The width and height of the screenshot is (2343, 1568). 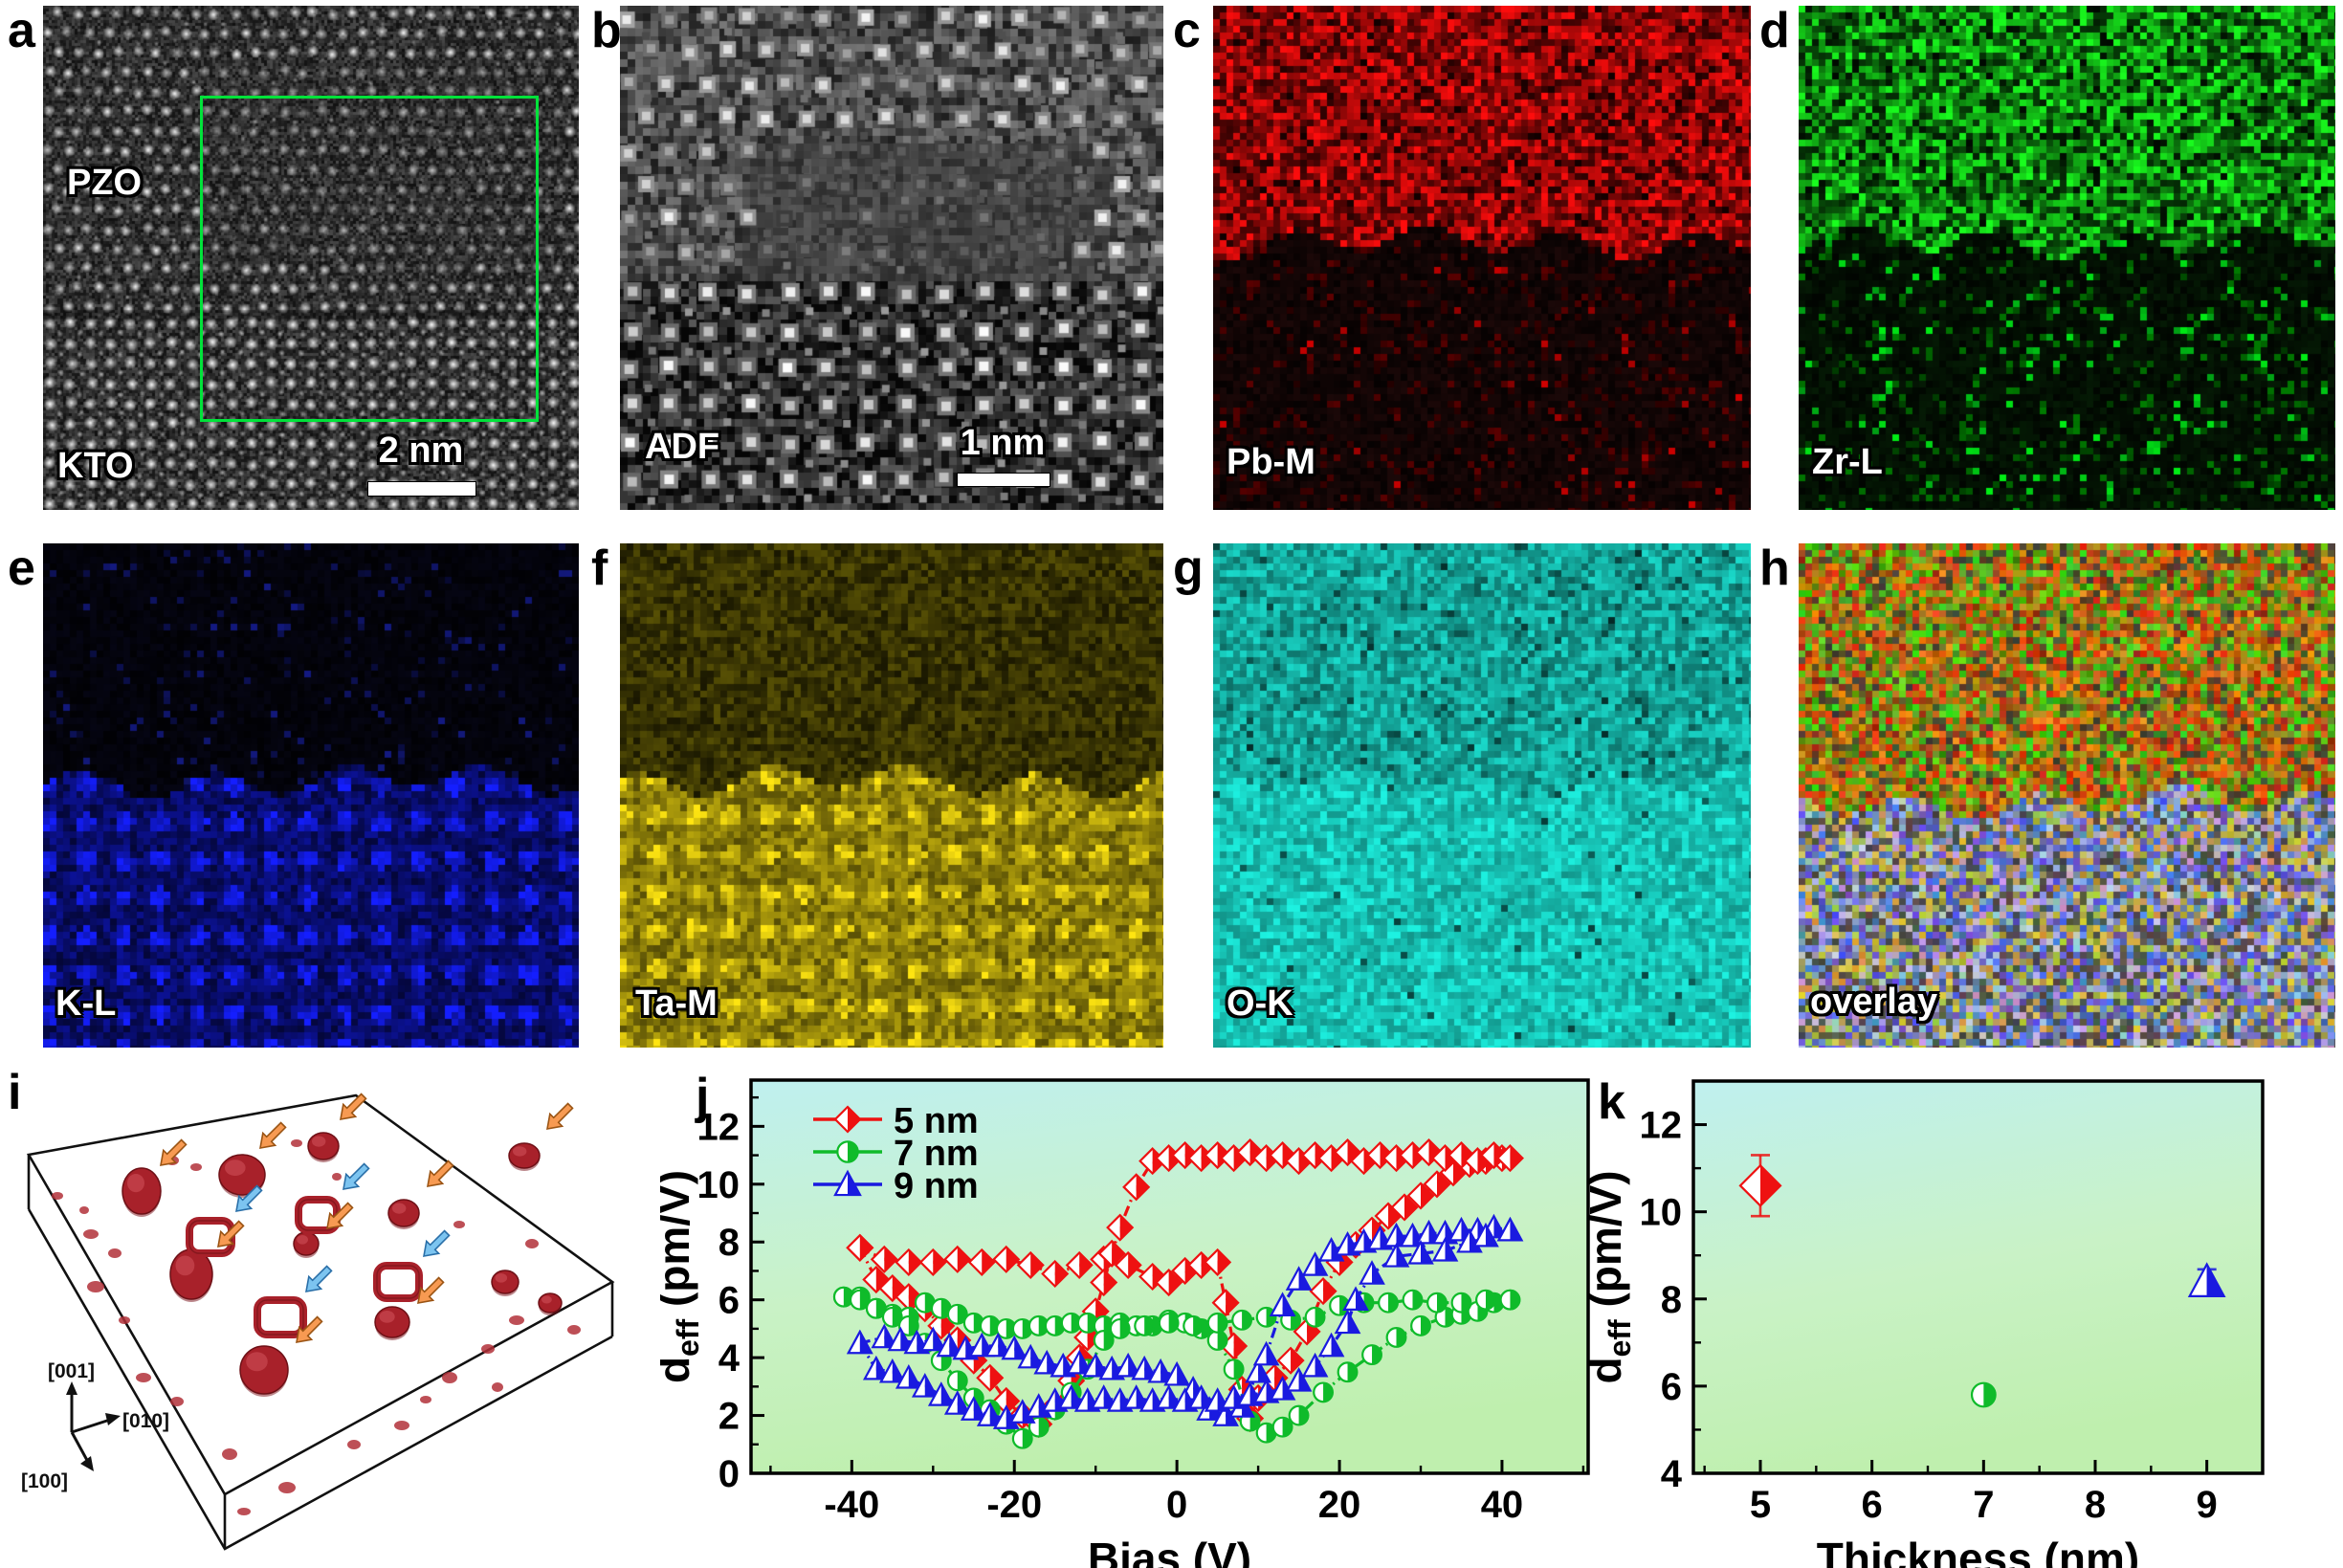 I want to click on y-tick-label: 4, so click(x=1672, y=1474).